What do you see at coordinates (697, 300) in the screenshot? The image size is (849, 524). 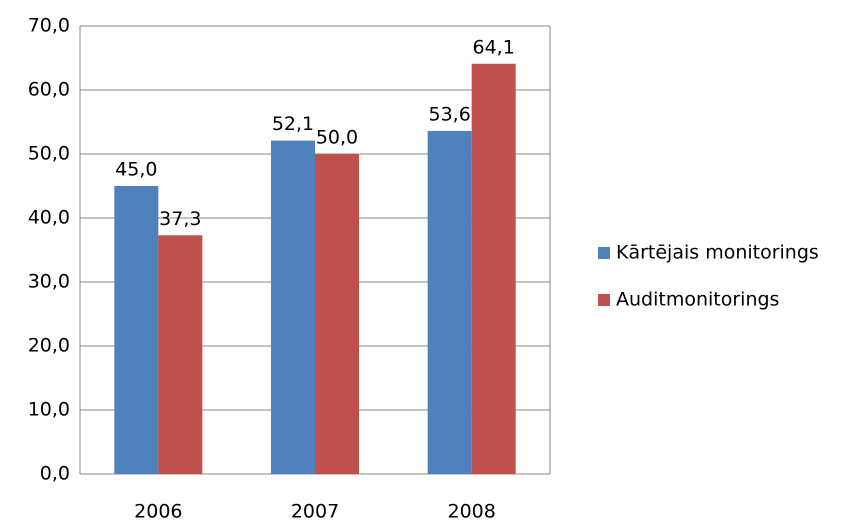 I see `legend-label: Auditmonitorings` at bounding box center [697, 300].